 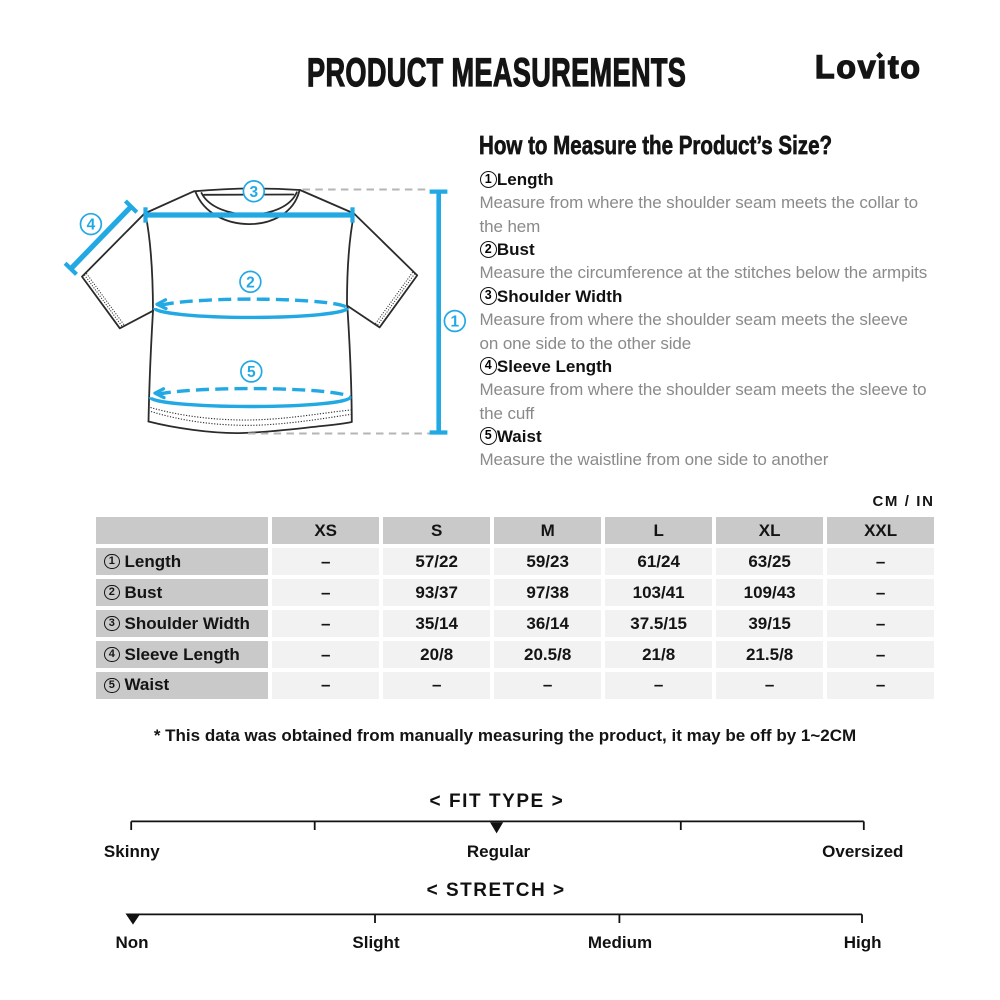 What do you see at coordinates (91, 225) in the screenshot?
I see `svg-text: 4` at bounding box center [91, 225].